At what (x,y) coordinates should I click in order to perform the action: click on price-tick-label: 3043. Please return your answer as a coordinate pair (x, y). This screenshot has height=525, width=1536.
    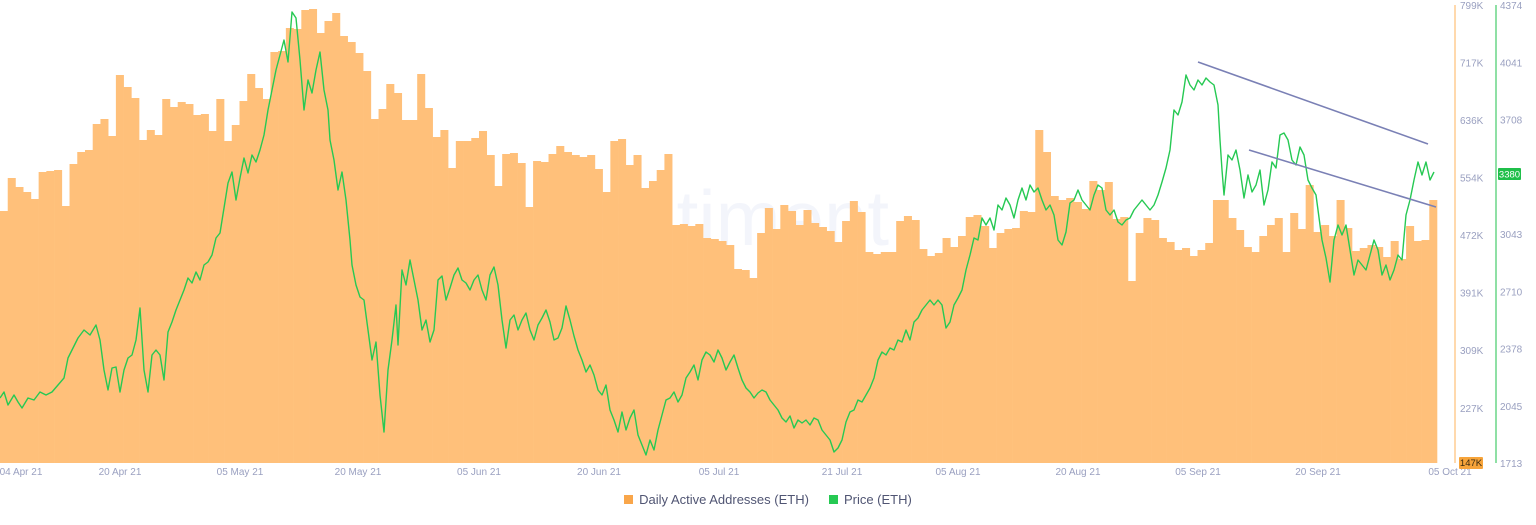
    Looking at the image, I should click on (1511, 235).